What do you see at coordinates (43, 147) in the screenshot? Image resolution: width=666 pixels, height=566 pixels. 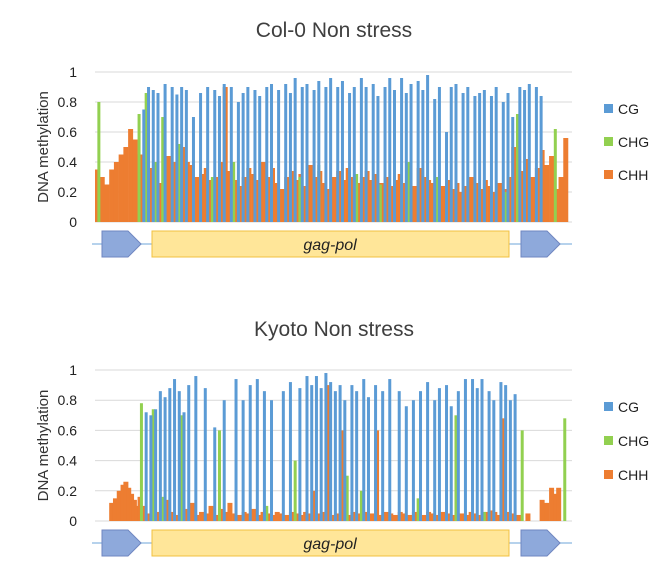 I see `y-axis-label: DNA methylation` at bounding box center [43, 147].